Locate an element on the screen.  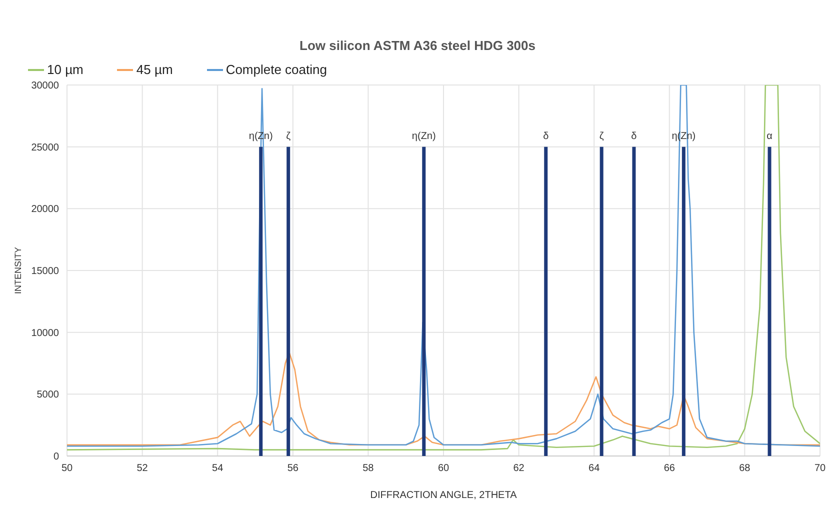
y-axis-title: INTENSITY is located at coordinates (18, 270).